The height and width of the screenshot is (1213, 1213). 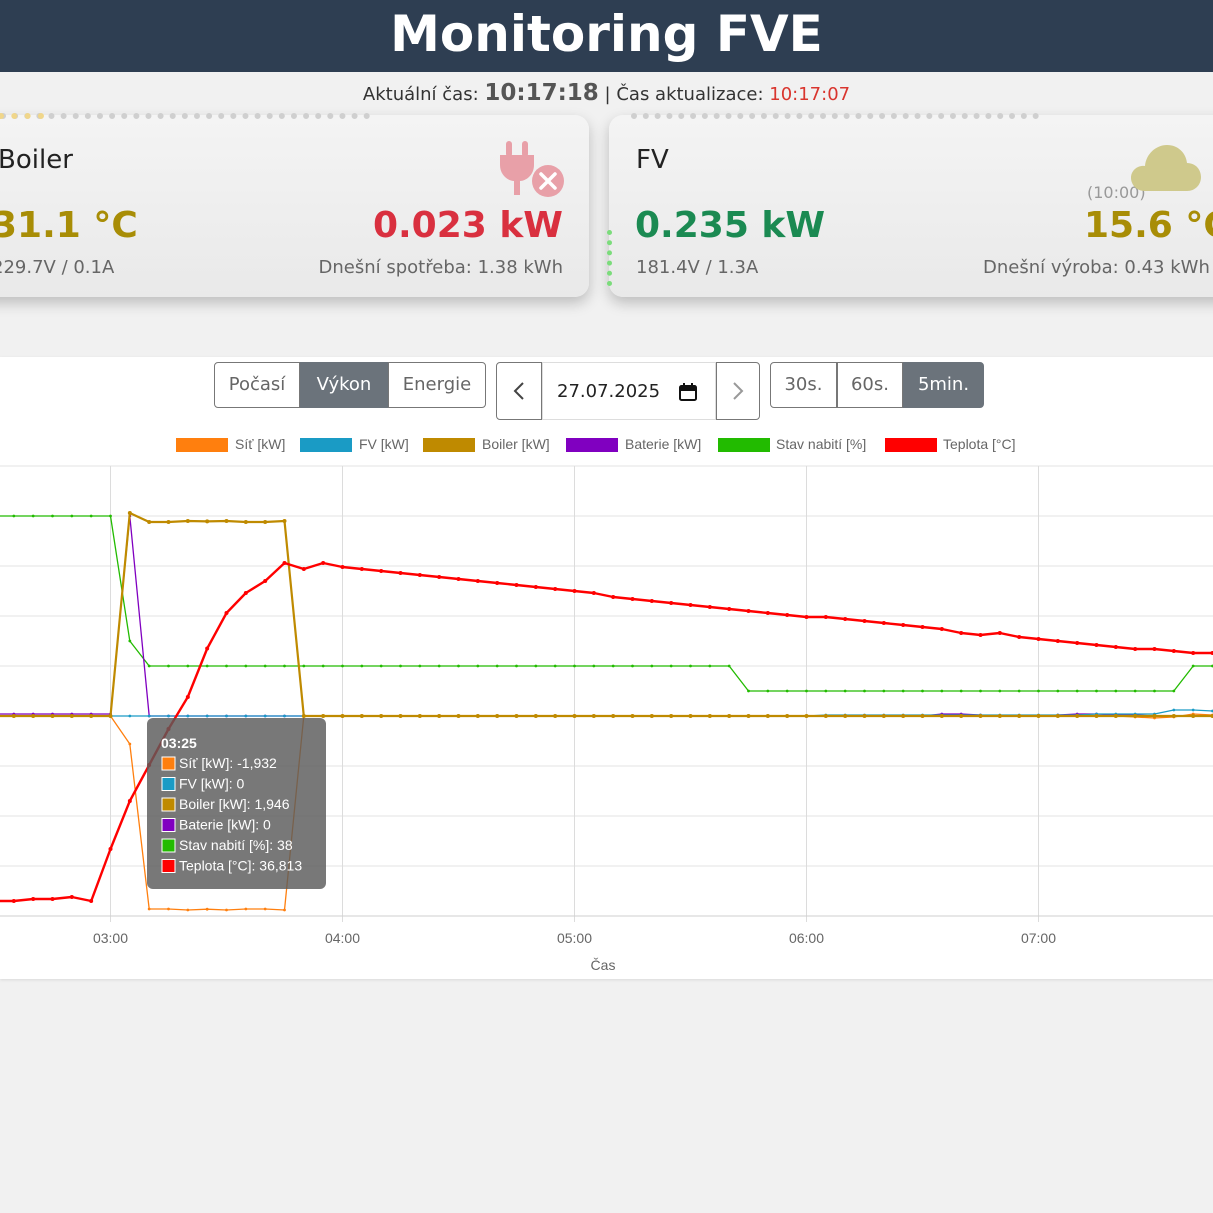 I want to click on card-top-indicator, so click(x=185, y=116).